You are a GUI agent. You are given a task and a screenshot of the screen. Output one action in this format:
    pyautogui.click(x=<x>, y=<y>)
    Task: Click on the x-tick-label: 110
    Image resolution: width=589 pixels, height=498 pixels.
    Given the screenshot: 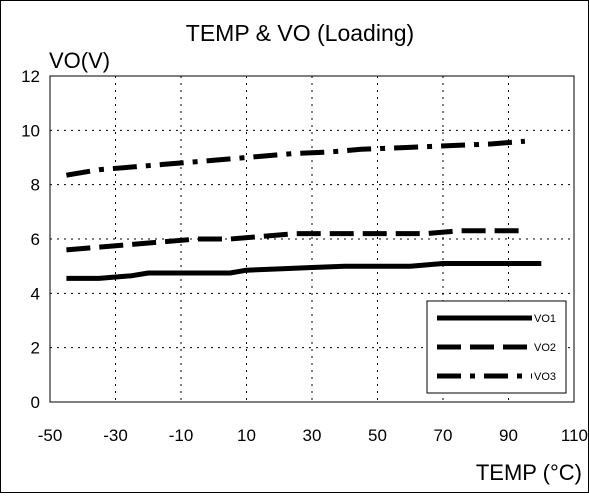 What is the action you would take?
    pyautogui.click(x=574, y=435)
    